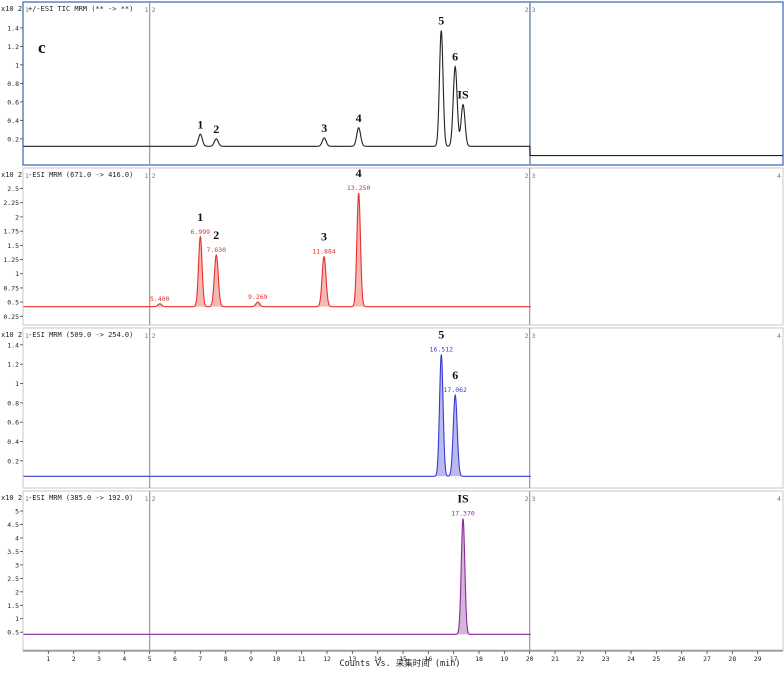 The height and width of the screenshot is (675, 784). What do you see at coordinates (258, 297) in the screenshot?
I see `retention-time-label: 9.269` at bounding box center [258, 297].